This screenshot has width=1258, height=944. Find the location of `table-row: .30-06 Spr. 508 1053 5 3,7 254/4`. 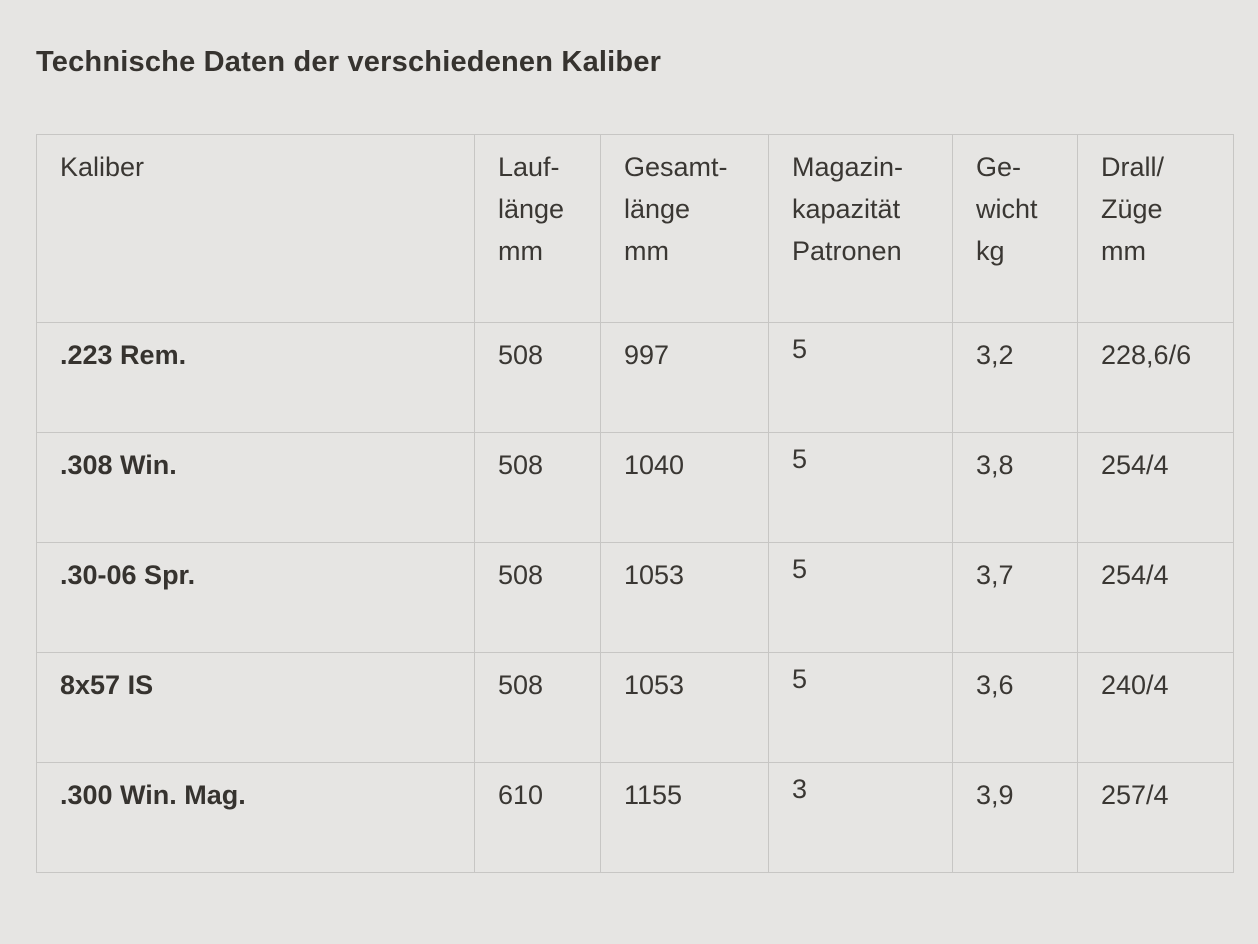

table-row: .30-06 Spr. 508 1053 5 3,7 254/4 is located at coordinates (635, 597).